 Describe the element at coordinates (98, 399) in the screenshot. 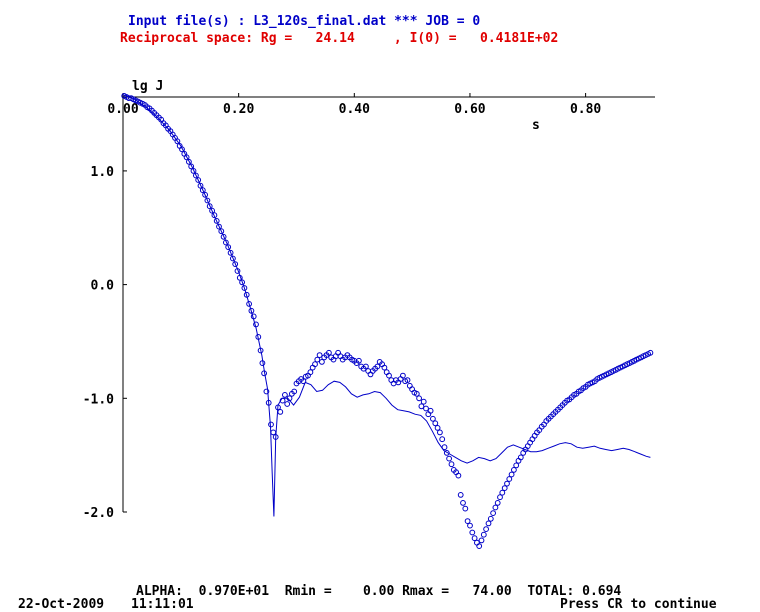

I see `y-tick-label: -1.0` at that location.